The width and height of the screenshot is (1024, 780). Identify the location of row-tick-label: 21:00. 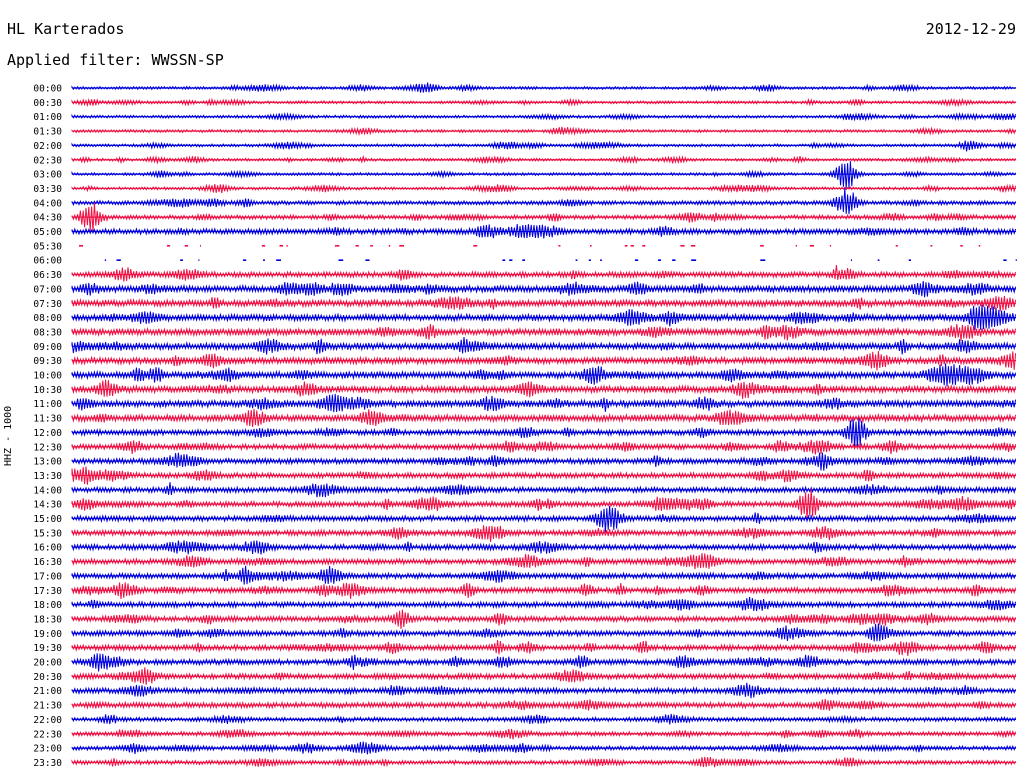
(47, 691).